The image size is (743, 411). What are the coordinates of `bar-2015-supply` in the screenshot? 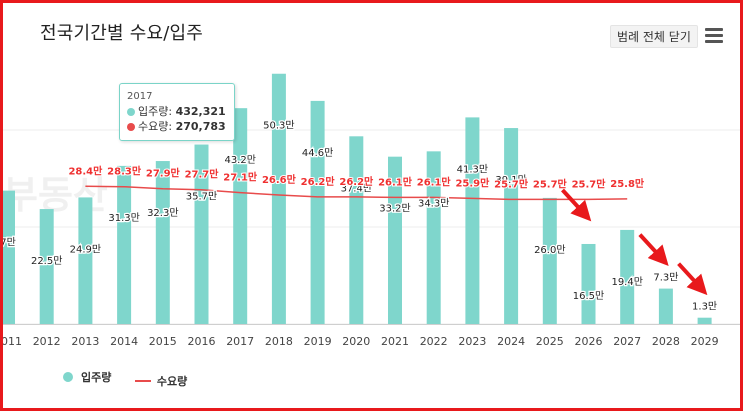 It's located at (162, 242).